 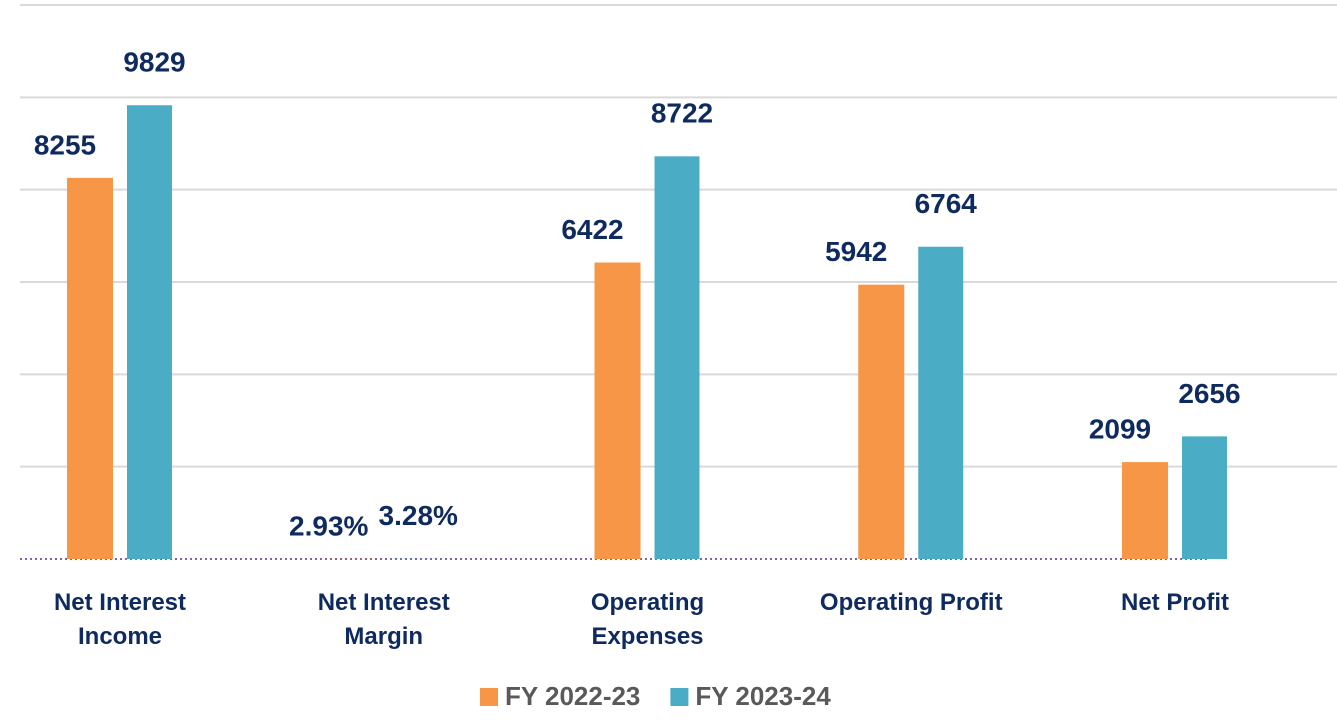 I want to click on legend-label: FY 2022-23, so click(x=572, y=696).